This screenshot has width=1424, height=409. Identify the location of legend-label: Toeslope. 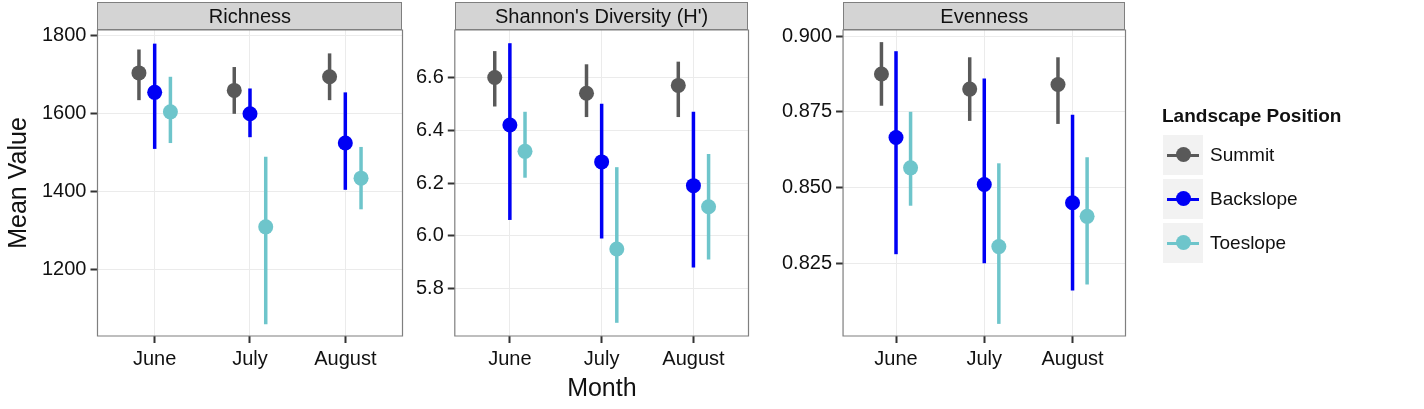
(1248, 243).